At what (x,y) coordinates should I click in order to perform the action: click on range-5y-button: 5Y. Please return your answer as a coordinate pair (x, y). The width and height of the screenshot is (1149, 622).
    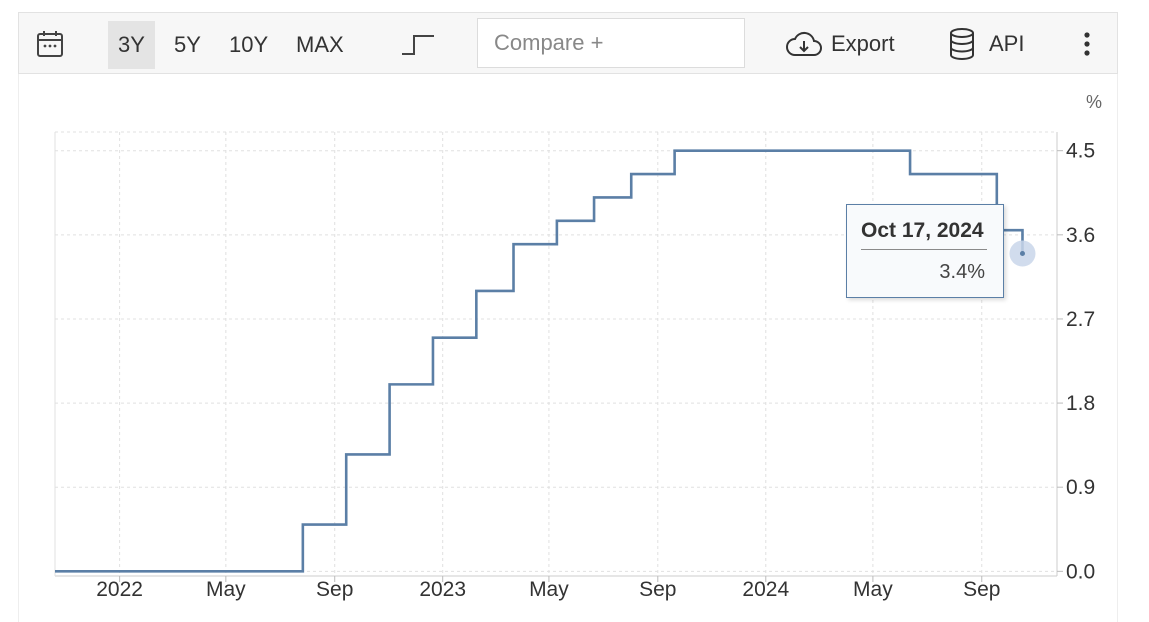
    Looking at the image, I should click on (187, 44).